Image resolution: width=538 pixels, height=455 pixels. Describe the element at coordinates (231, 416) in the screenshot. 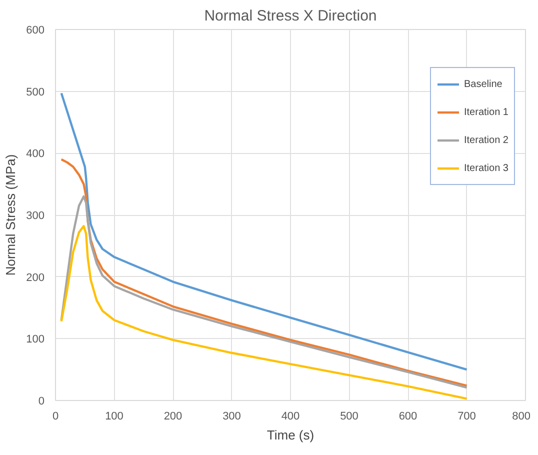

I see `x-tick-label: 300` at that location.